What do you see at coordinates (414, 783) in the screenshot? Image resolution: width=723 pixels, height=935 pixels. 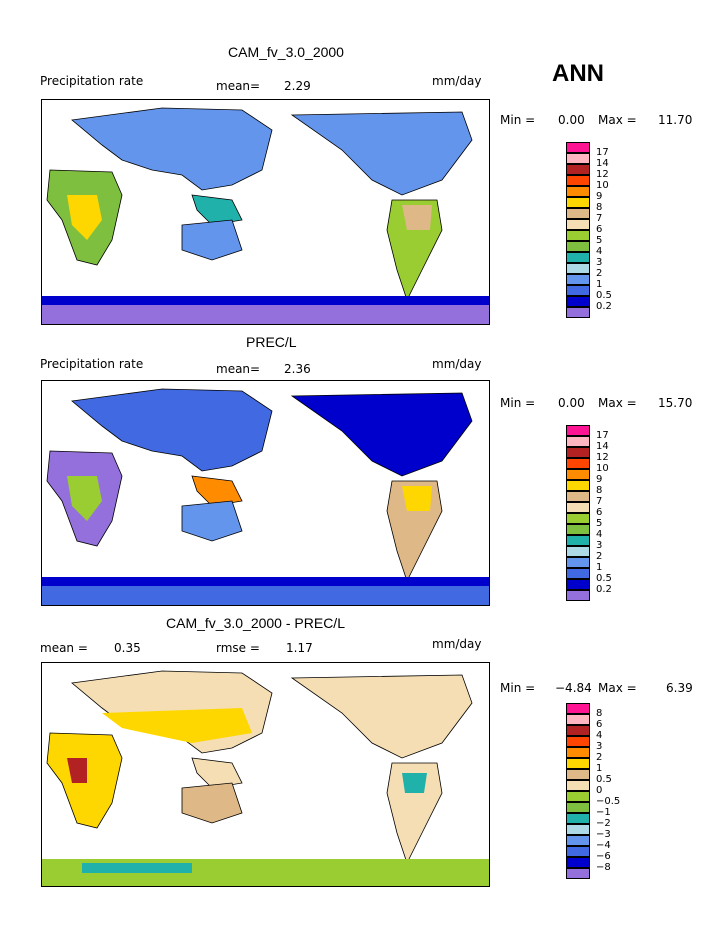 I see `panel3-samerica-core` at bounding box center [414, 783].